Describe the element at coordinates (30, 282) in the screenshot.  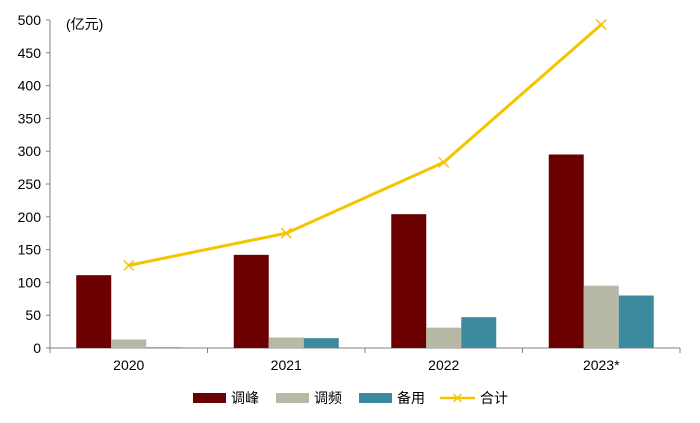
I see `y-tick-label: 100` at that location.